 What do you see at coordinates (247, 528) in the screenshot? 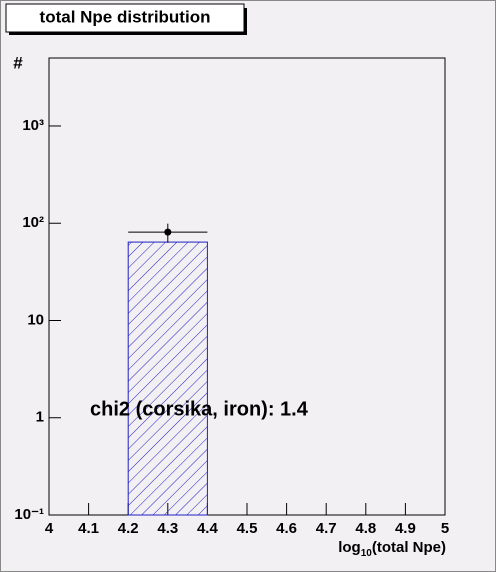
I see `x-tick-label: 4.5` at bounding box center [247, 528].